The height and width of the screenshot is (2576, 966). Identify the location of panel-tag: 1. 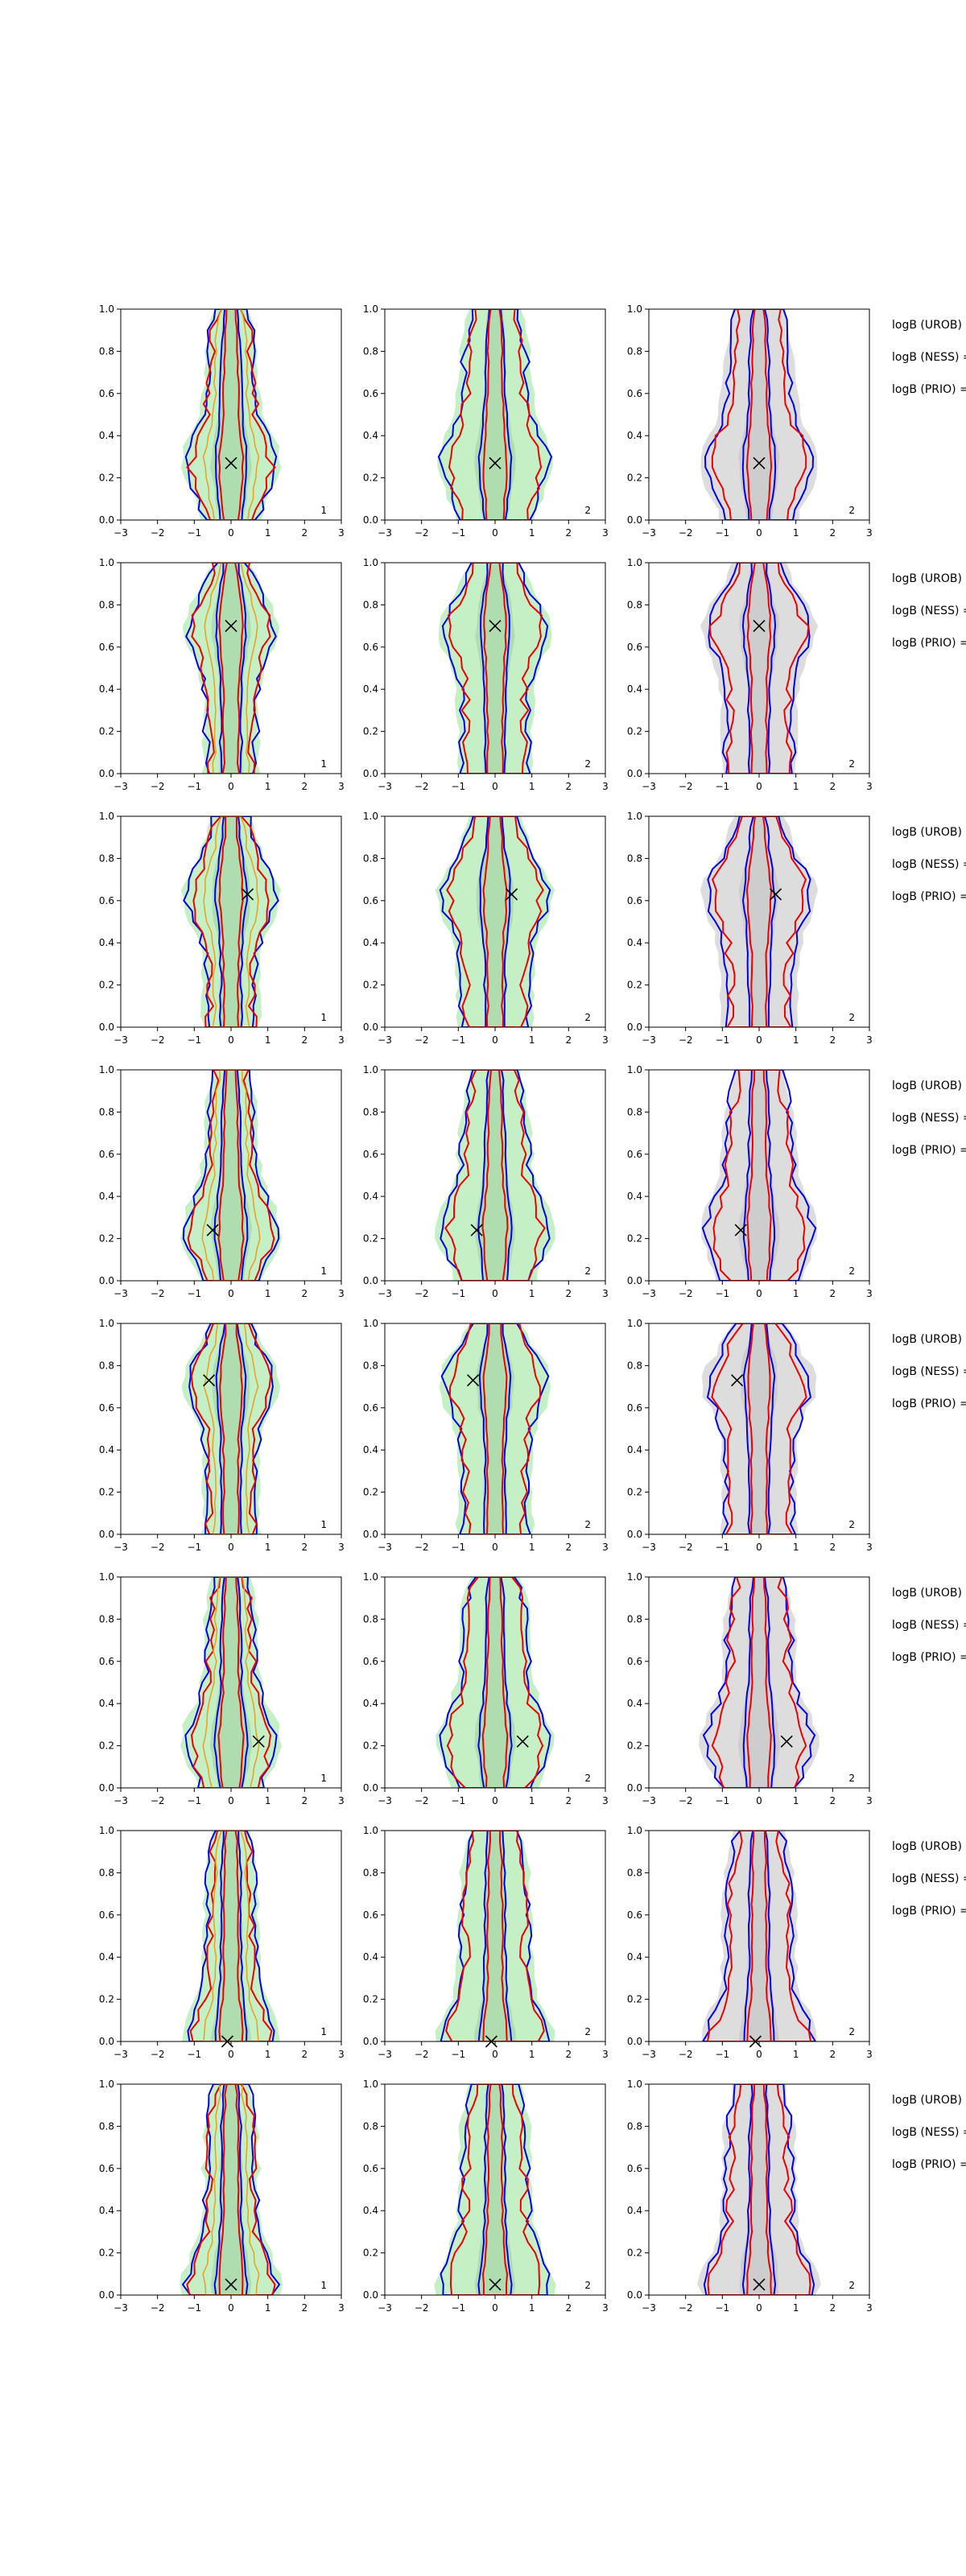
(323, 1778).